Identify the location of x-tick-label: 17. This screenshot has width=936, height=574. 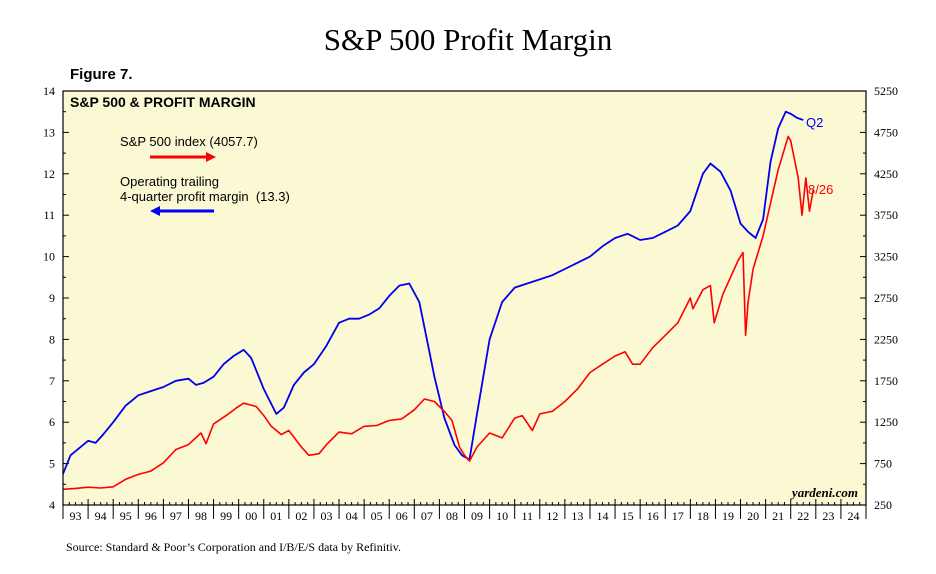
(678, 516).